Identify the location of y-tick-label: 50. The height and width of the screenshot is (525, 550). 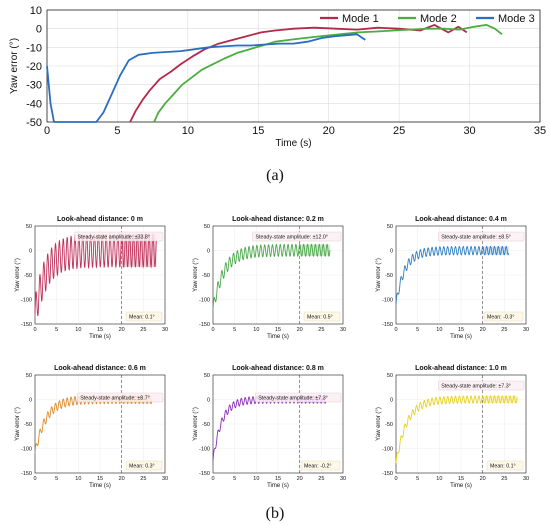
(29, 227).